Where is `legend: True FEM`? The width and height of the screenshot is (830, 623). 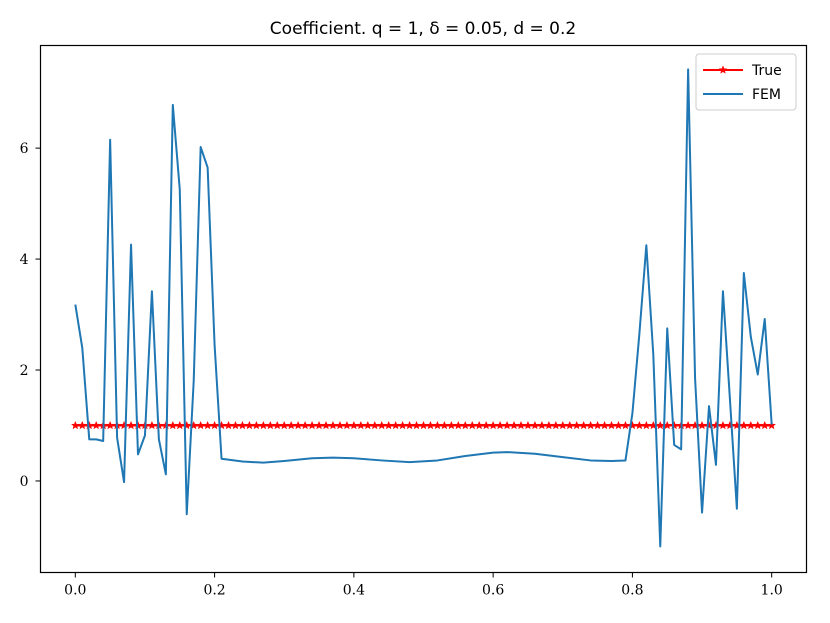 legend: True FEM is located at coordinates (746, 82).